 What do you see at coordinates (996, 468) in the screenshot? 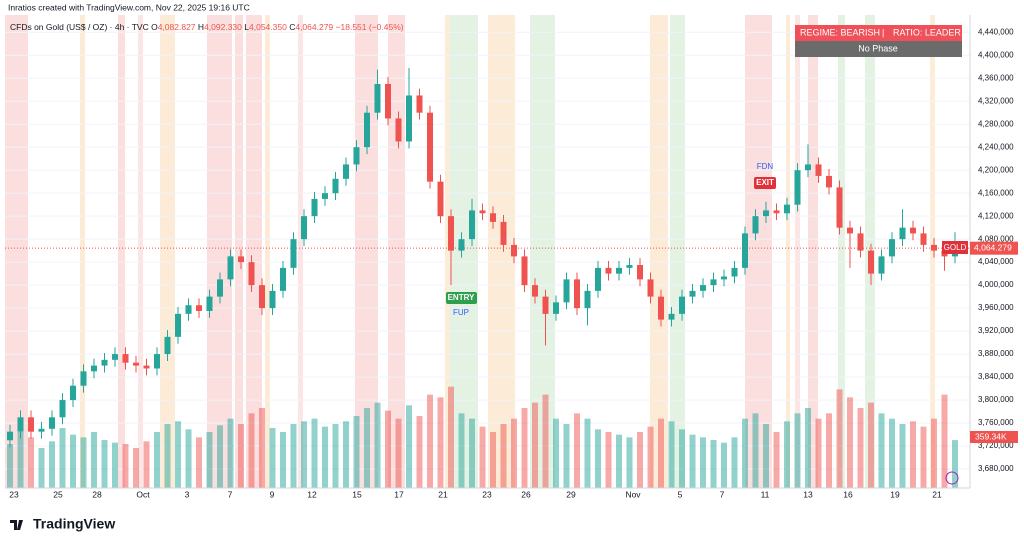
I see `y-tick-label: 3,680,000` at bounding box center [996, 468].